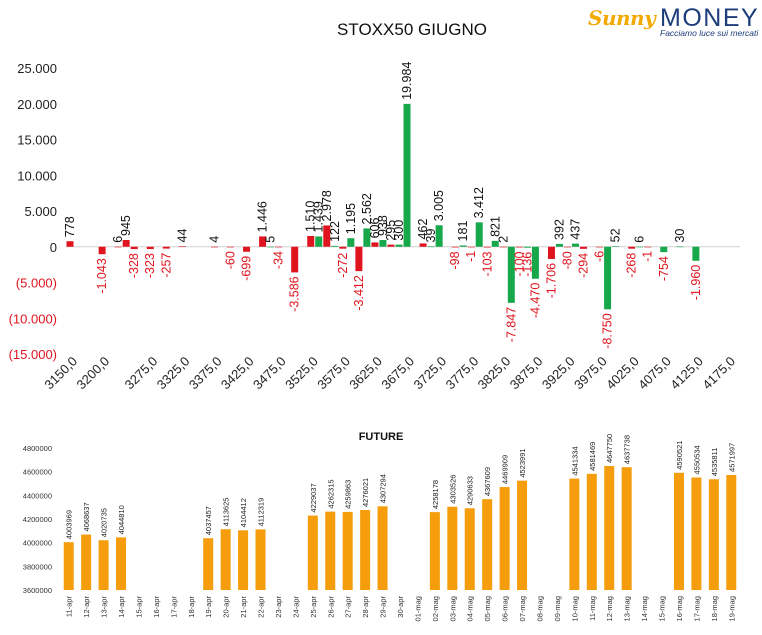 This screenshot has width=762, height=635. What do you see at coordinates (37, 448) in the screenshot?
I see `future-y-tick-label: 4800000` at bounding box center [37, 448].